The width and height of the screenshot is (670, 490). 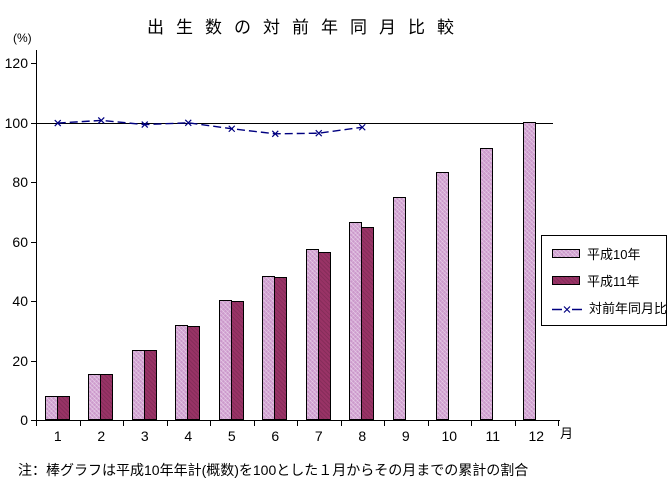 I want to click on legend-label-heisei11: 平成11年, so click(x=613, y=281).